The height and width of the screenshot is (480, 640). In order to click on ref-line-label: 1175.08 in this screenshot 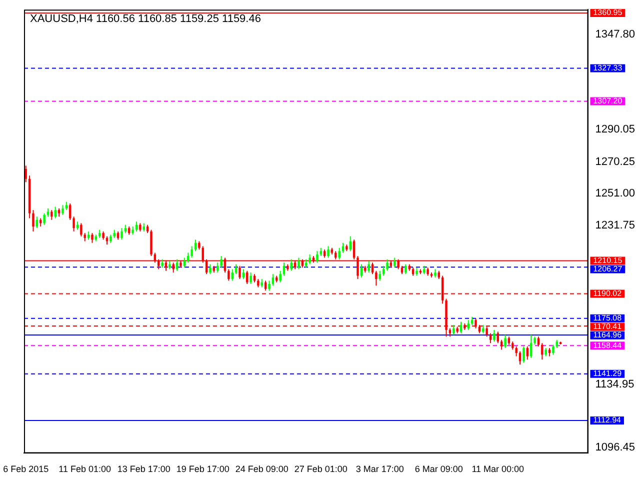, I will do `click(607, 318)`.